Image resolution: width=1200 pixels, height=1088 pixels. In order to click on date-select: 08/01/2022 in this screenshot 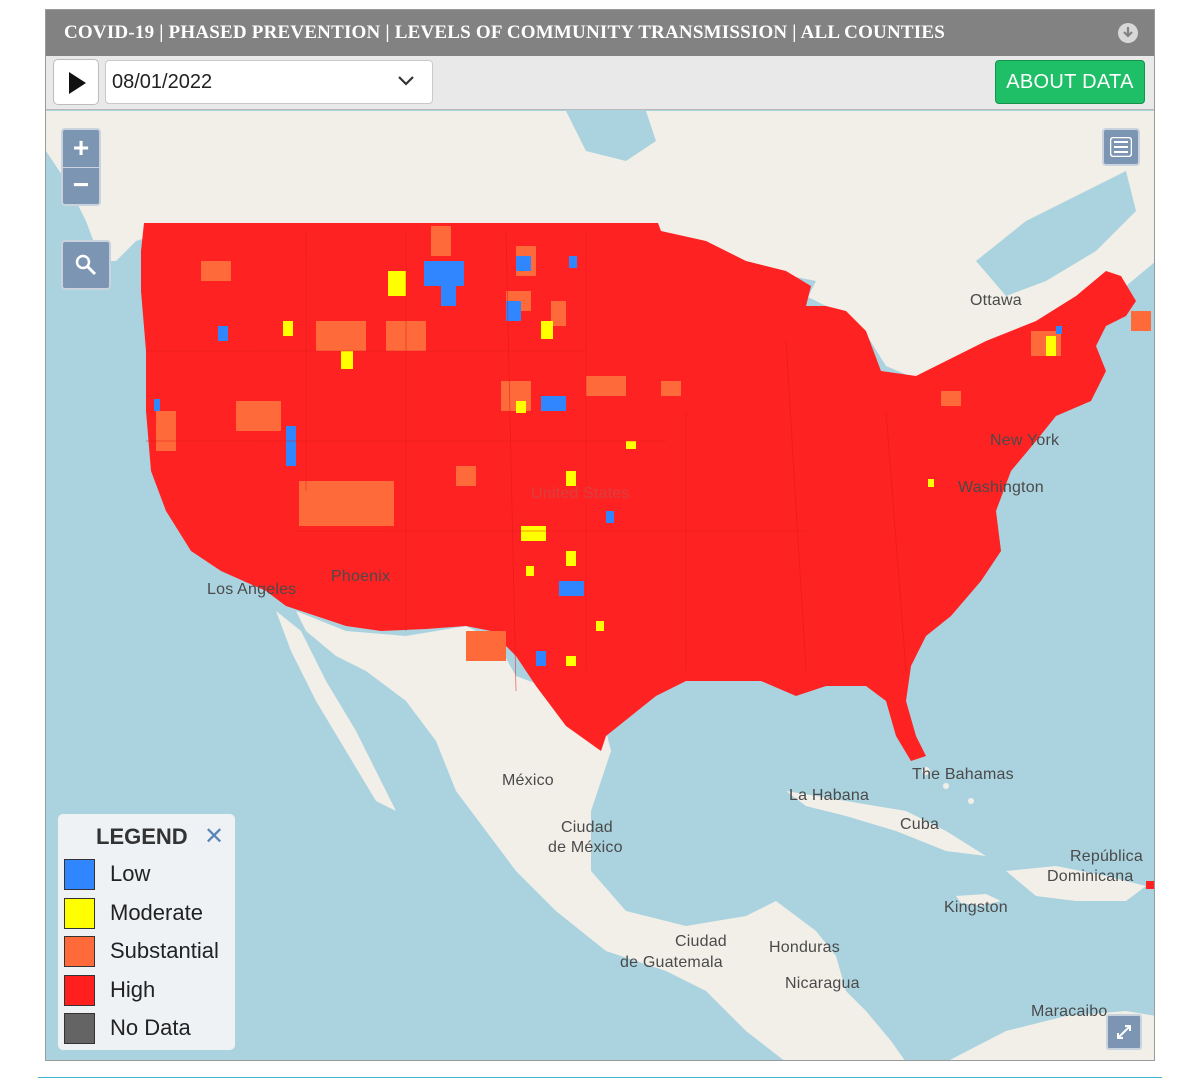, I will do `click(269, 82)`.